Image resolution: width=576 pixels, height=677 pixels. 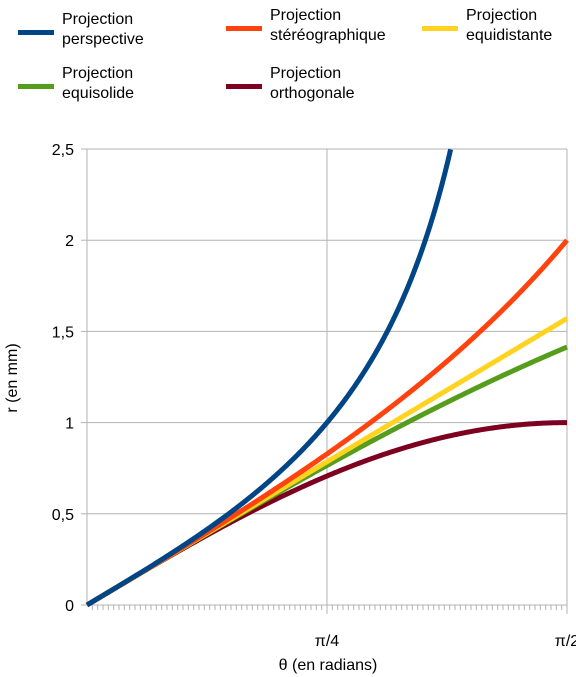 What do you see at coordinates (440, 28) in the screenshot?
I see `legend-swatch-equidistante` at bounding box center [440, 28].